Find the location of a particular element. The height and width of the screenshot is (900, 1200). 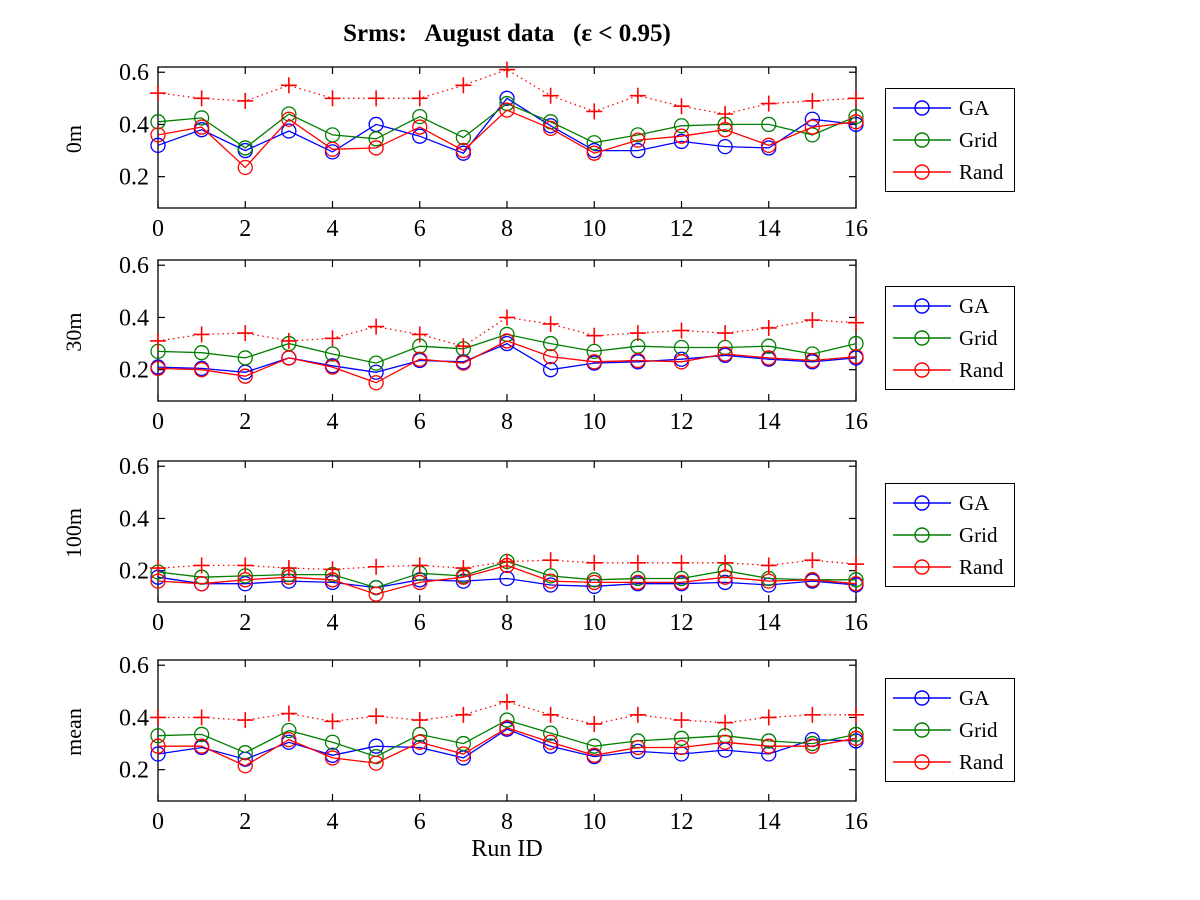

legend-label-rand: Rand is located at coordinates (981, 369).